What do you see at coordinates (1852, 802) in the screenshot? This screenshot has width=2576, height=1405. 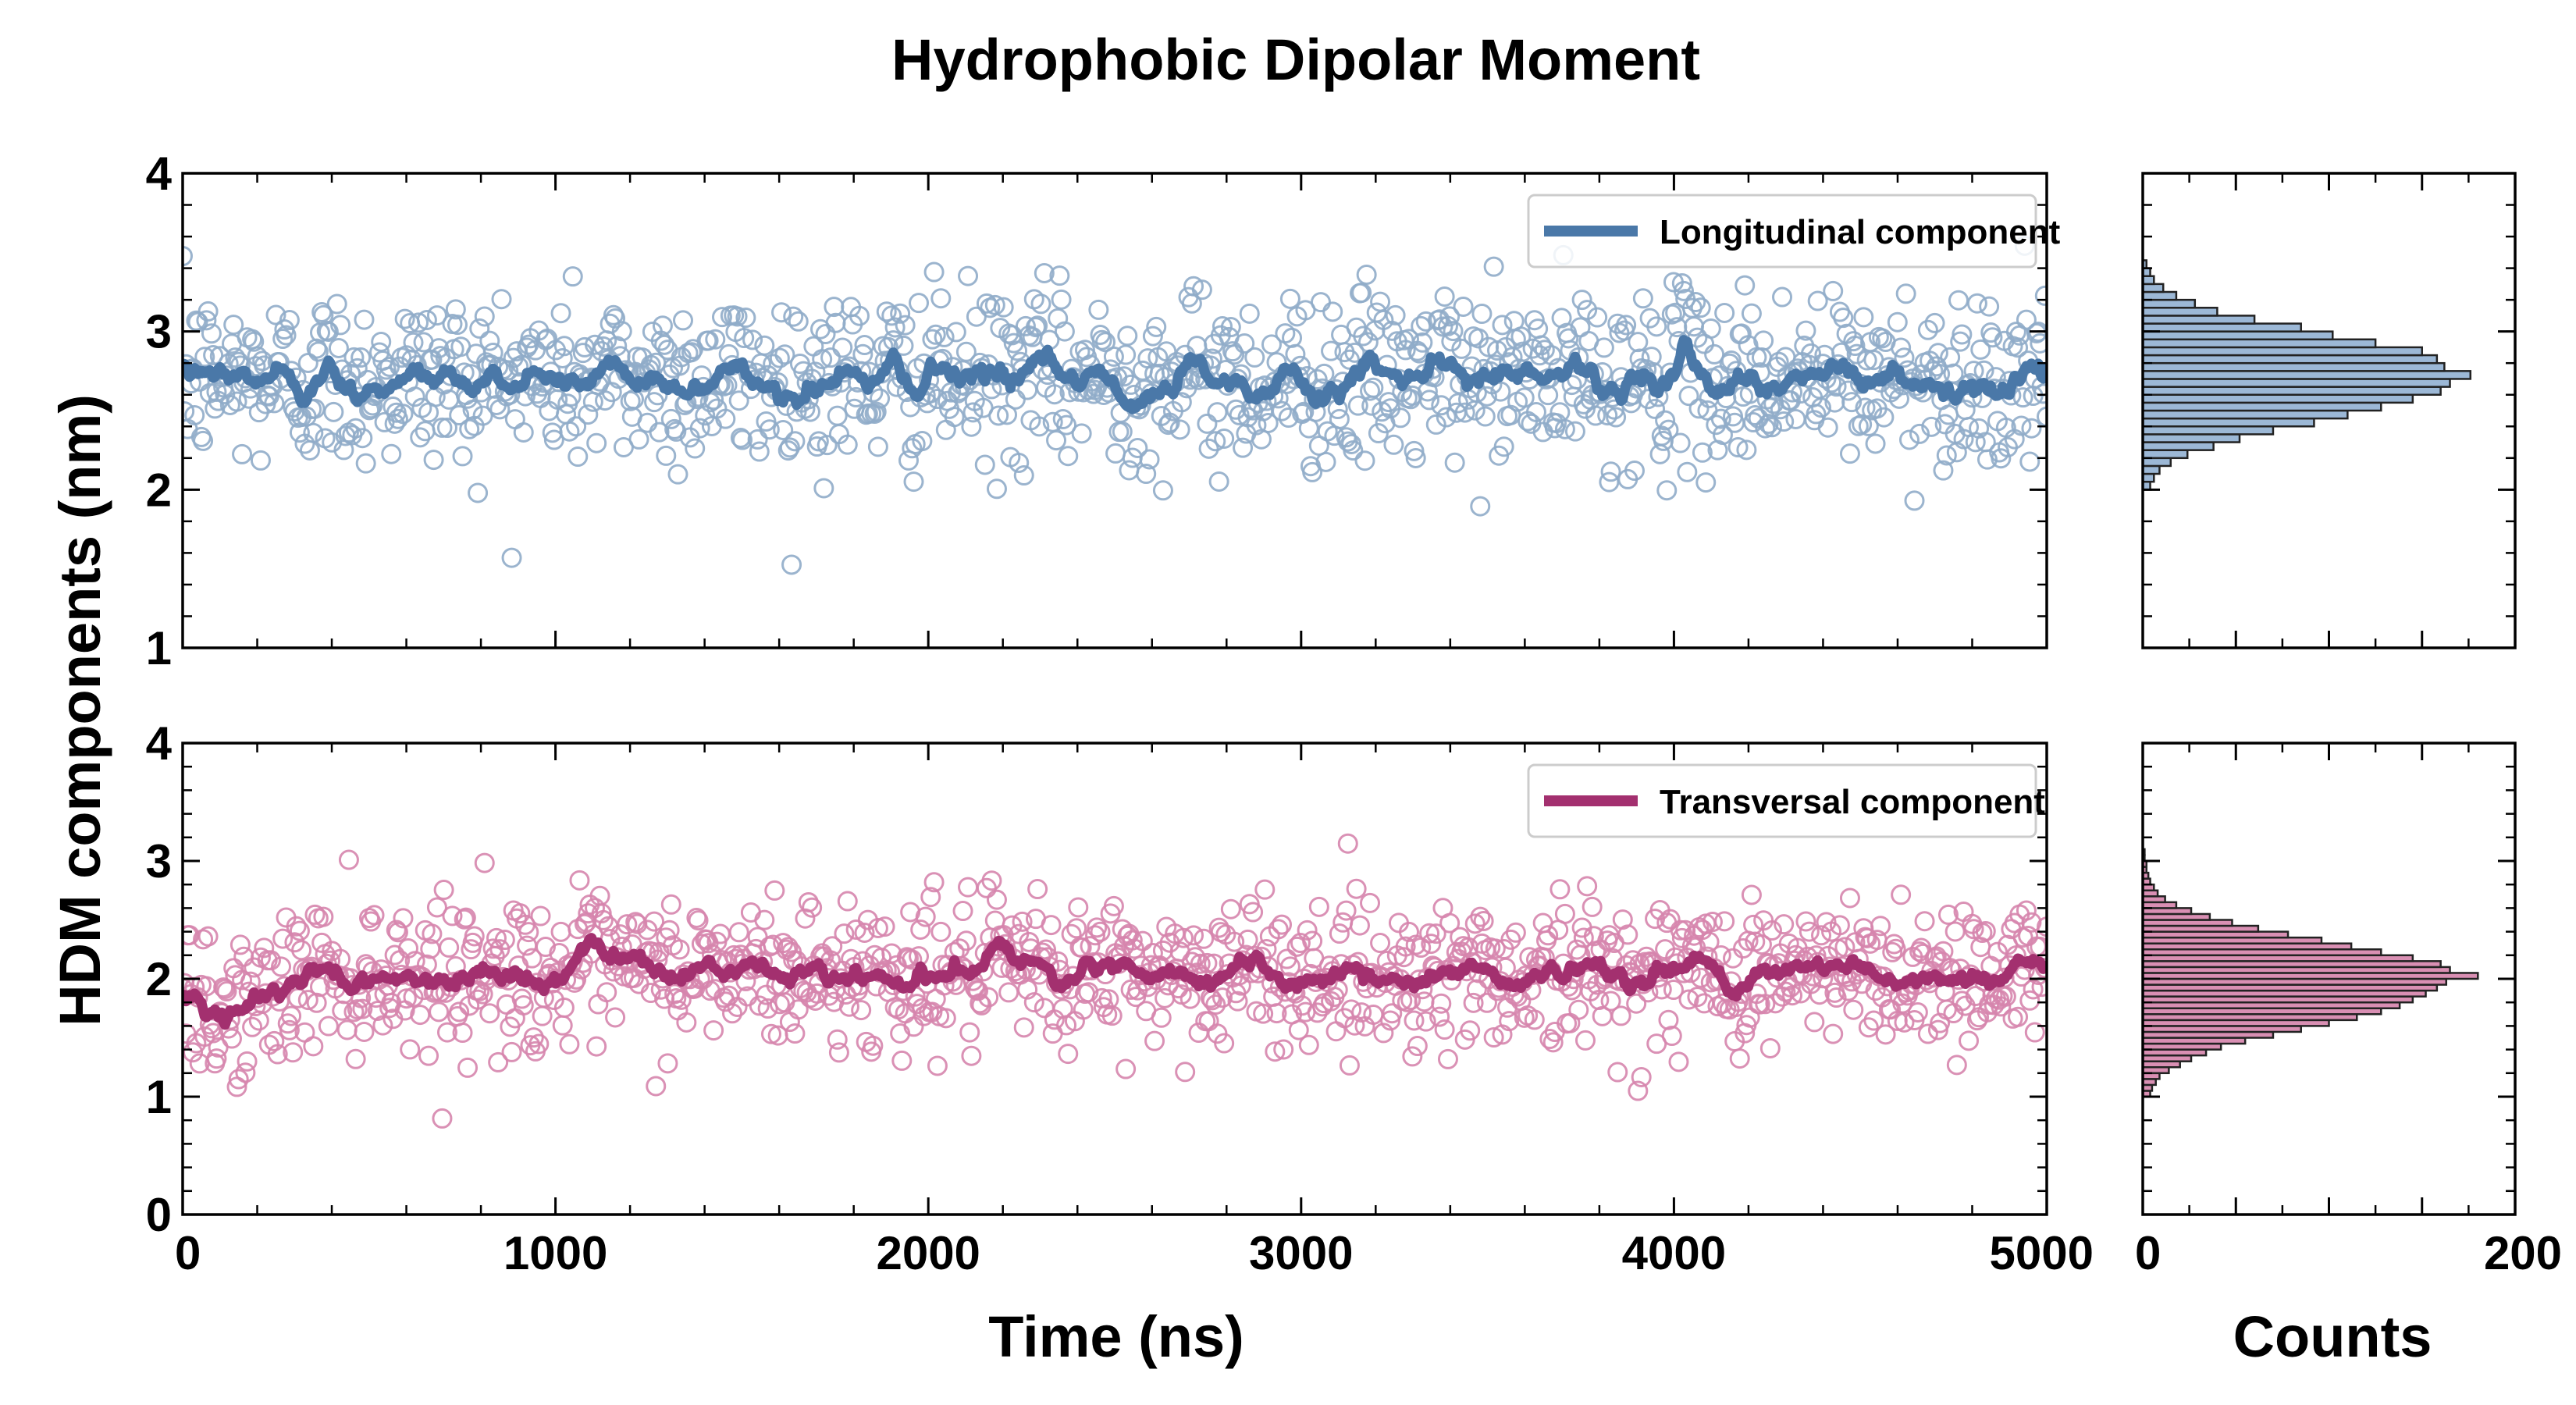 I see `legend-label: Transversal component` at bounding box center [1852, 802].